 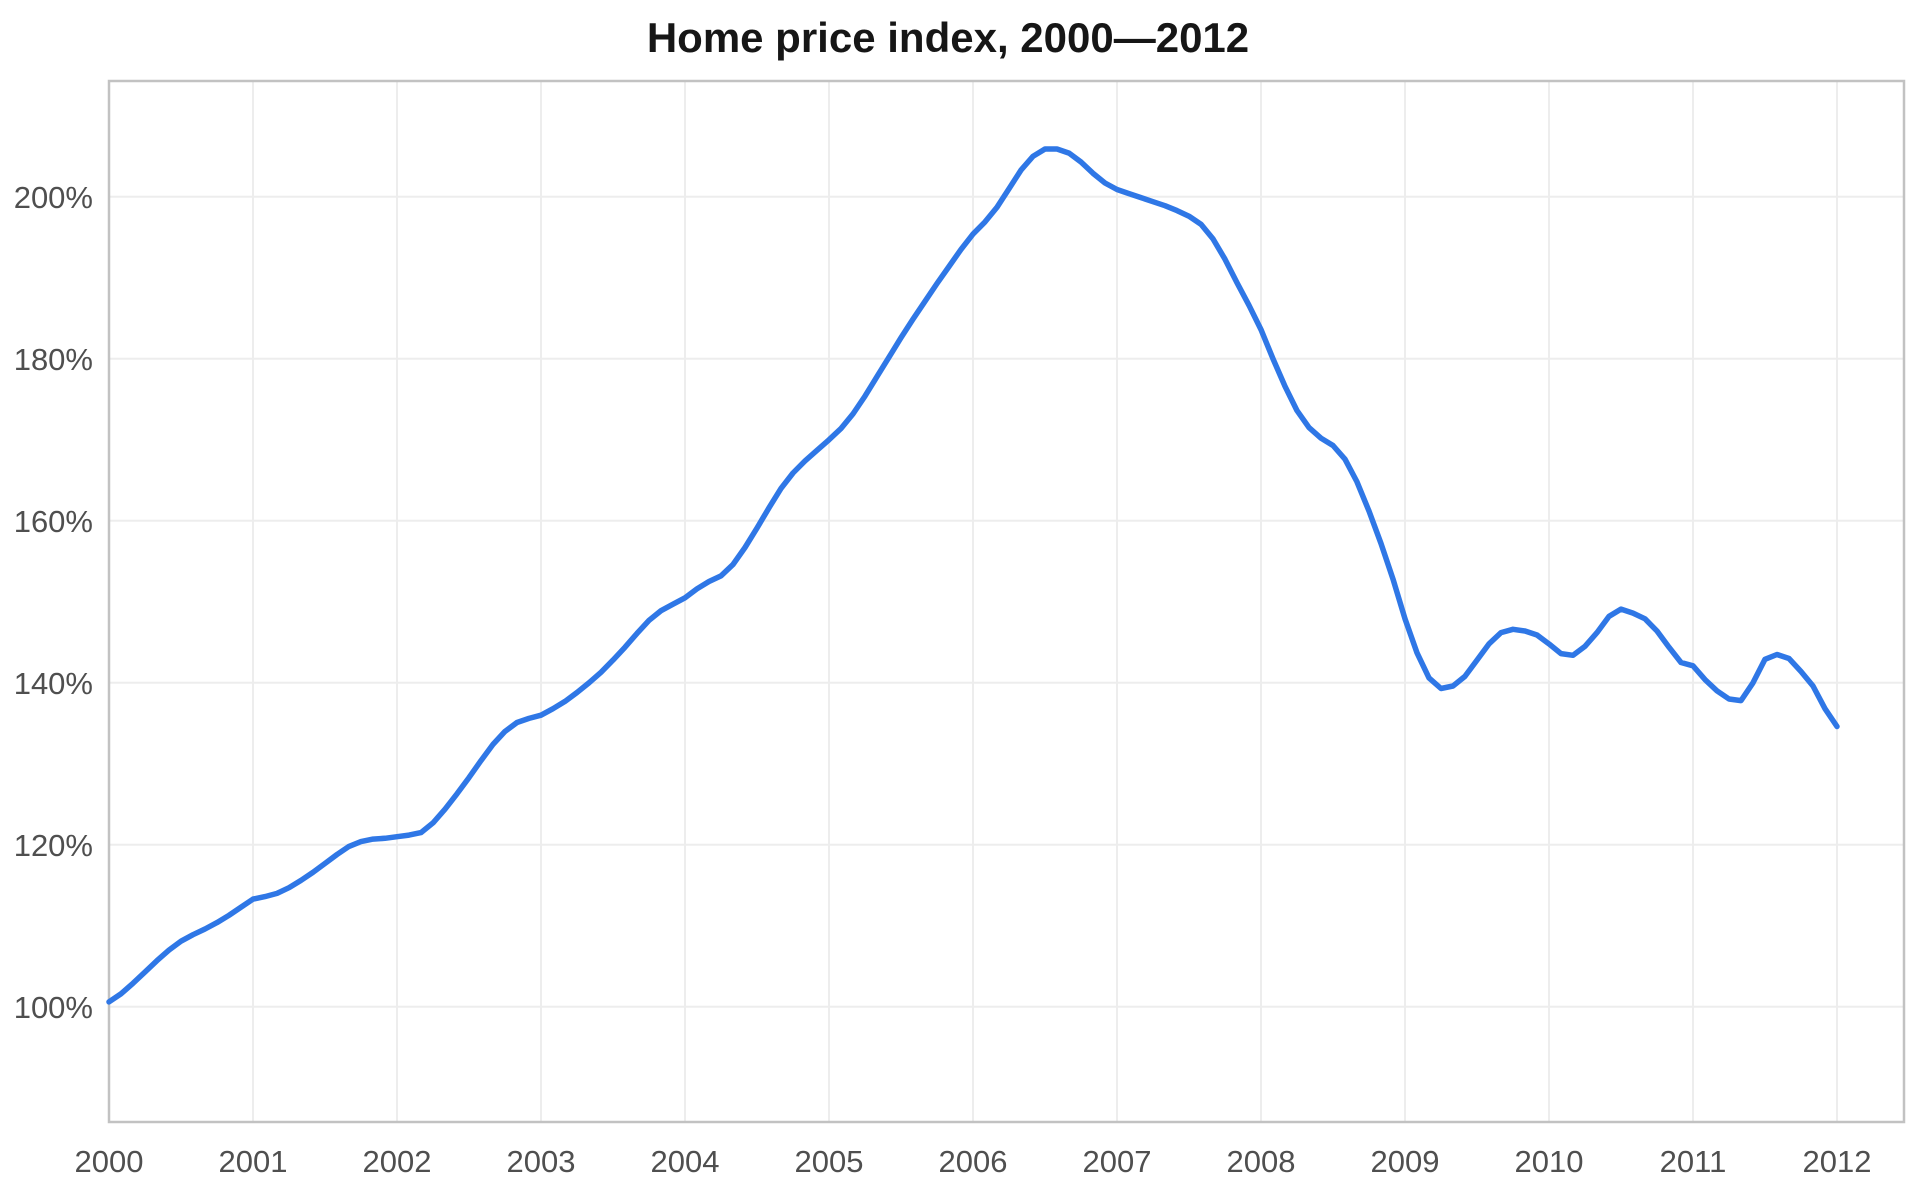 I want to click on x-tick-label: 2005, so click(x=829, y=1161).